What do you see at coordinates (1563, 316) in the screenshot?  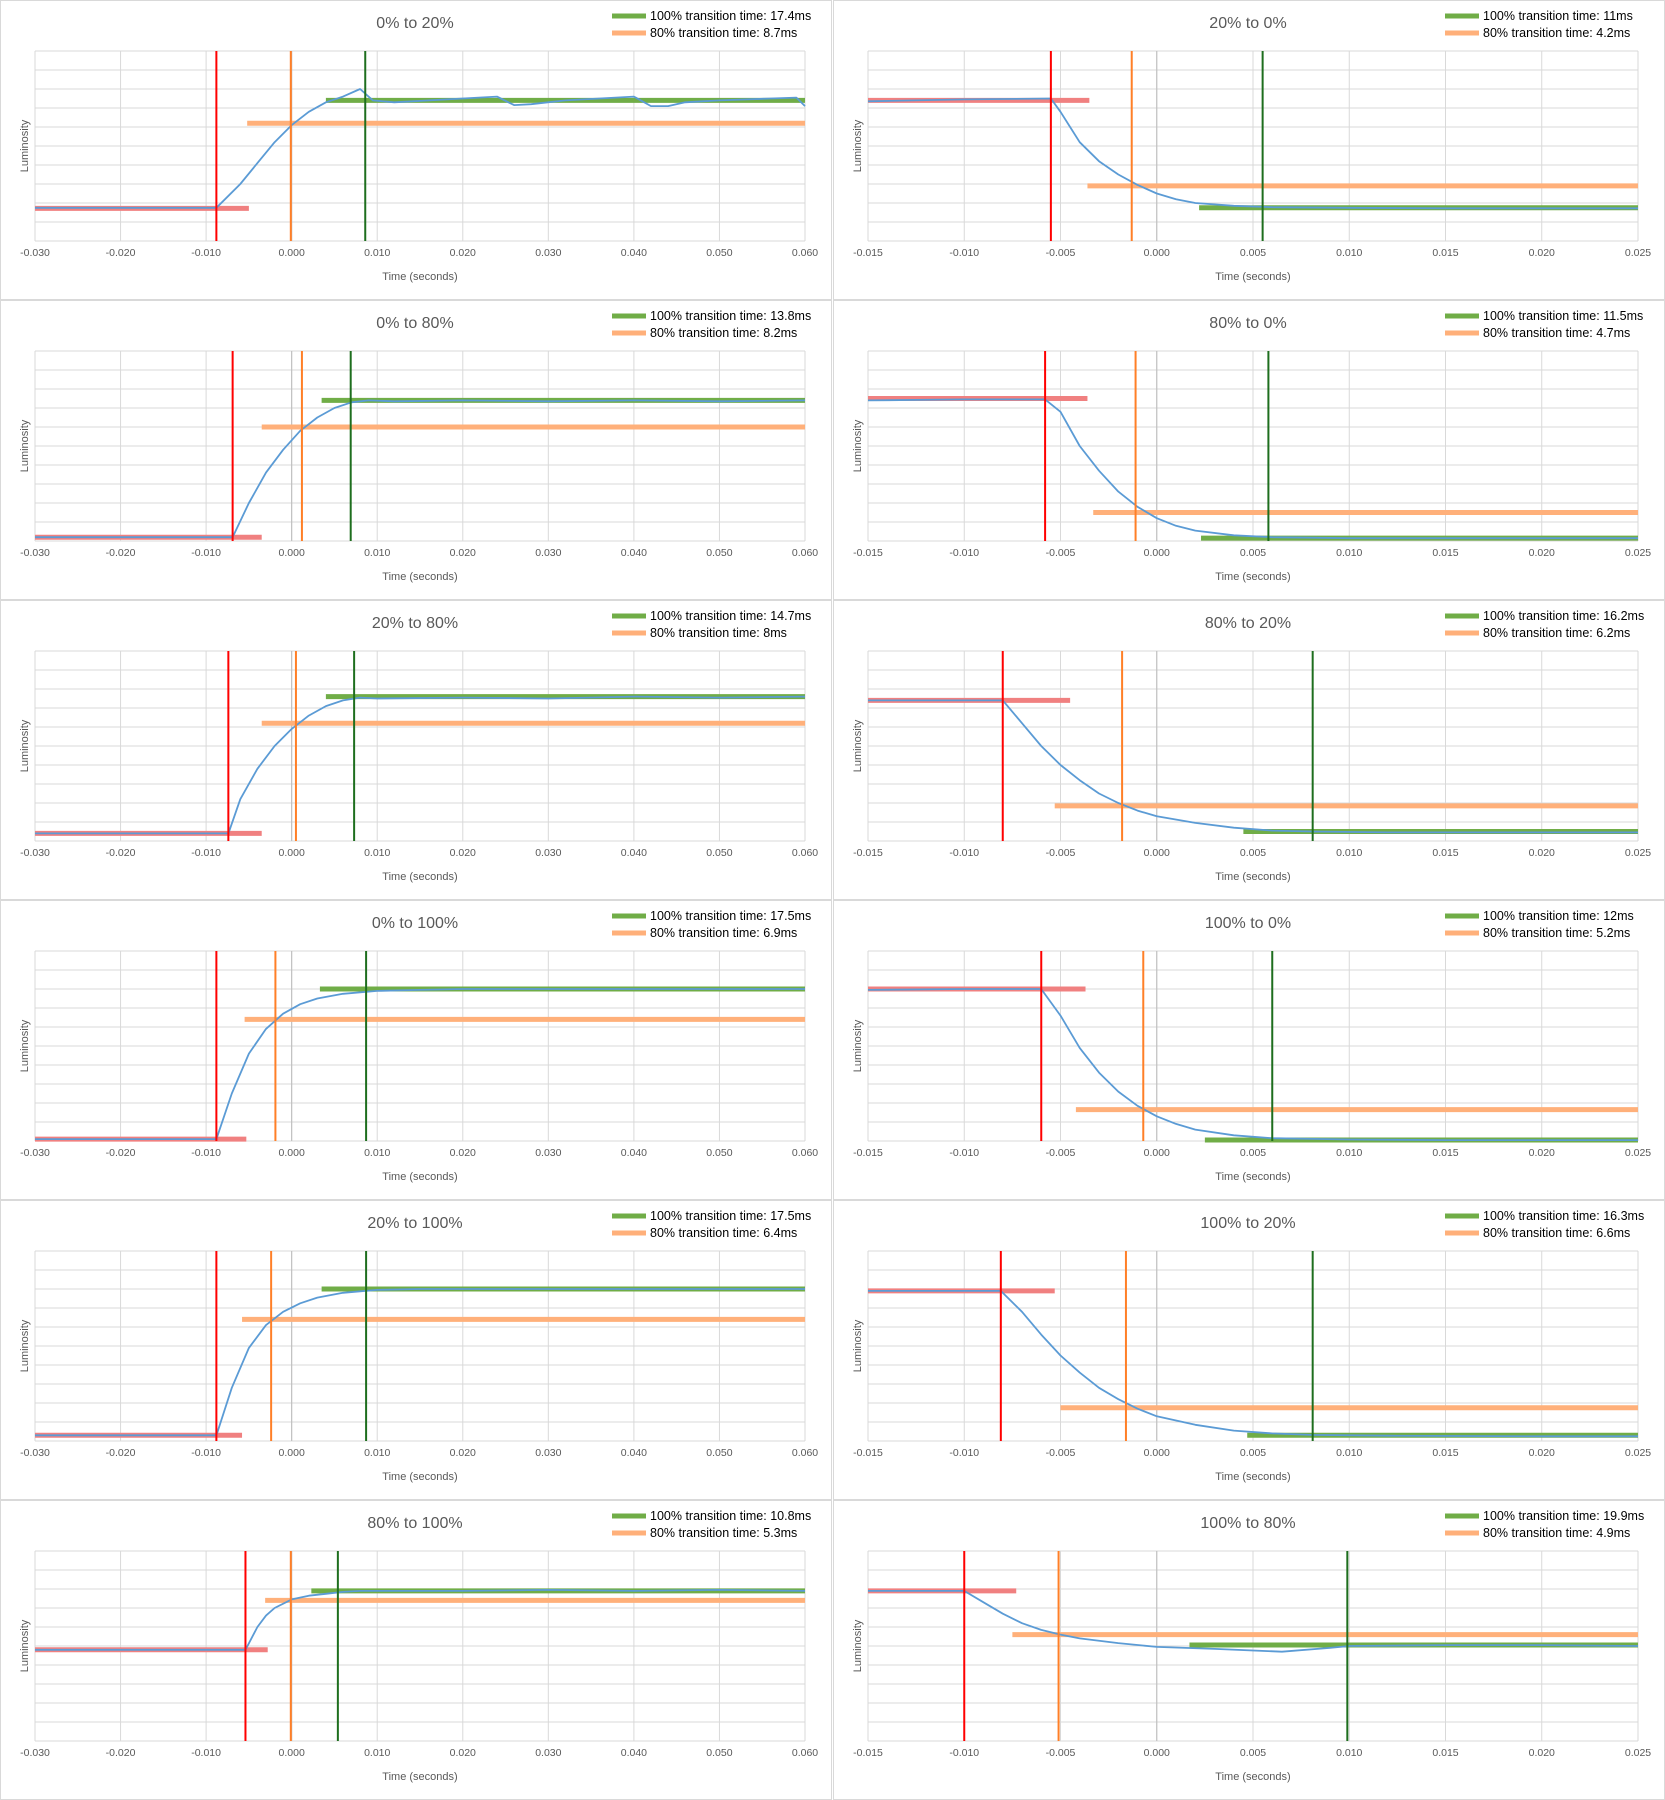 I see `legend-label: 100% transition time: 11.5ms` at bounding box center [1563, 316].